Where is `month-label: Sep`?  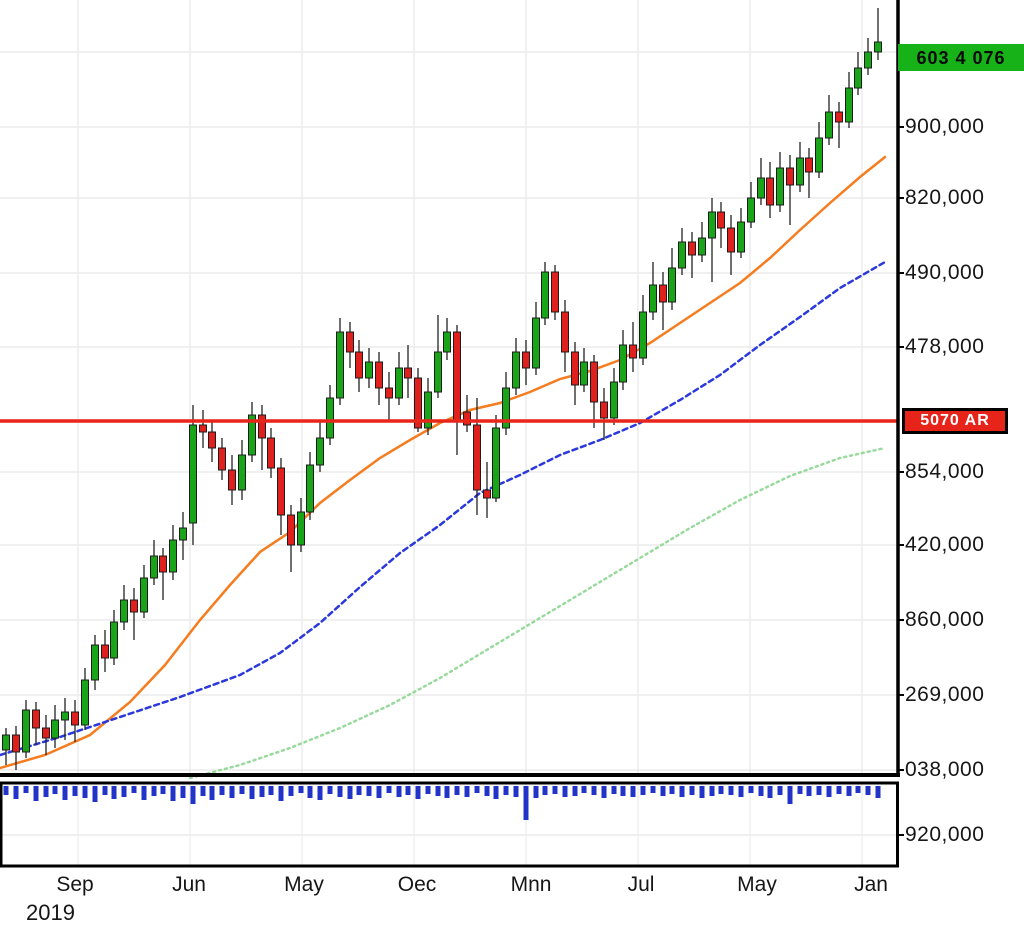 month-label: Sep is located at coordinates (75, 884).